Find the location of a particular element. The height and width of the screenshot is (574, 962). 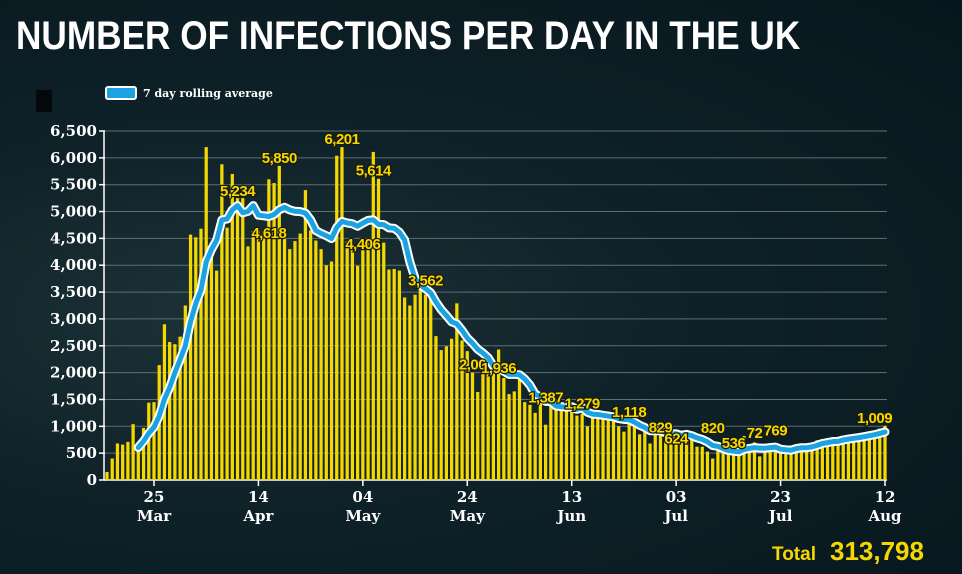

x-tick-label-month: Aug is located at coordinates (884, 516).